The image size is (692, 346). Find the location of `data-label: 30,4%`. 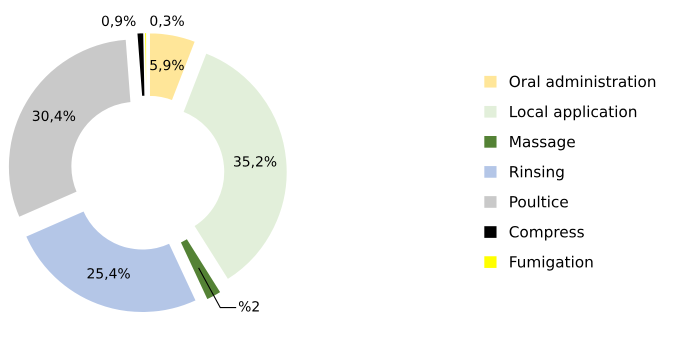

data-label: 30,4% is located at coordinates (54, 116).